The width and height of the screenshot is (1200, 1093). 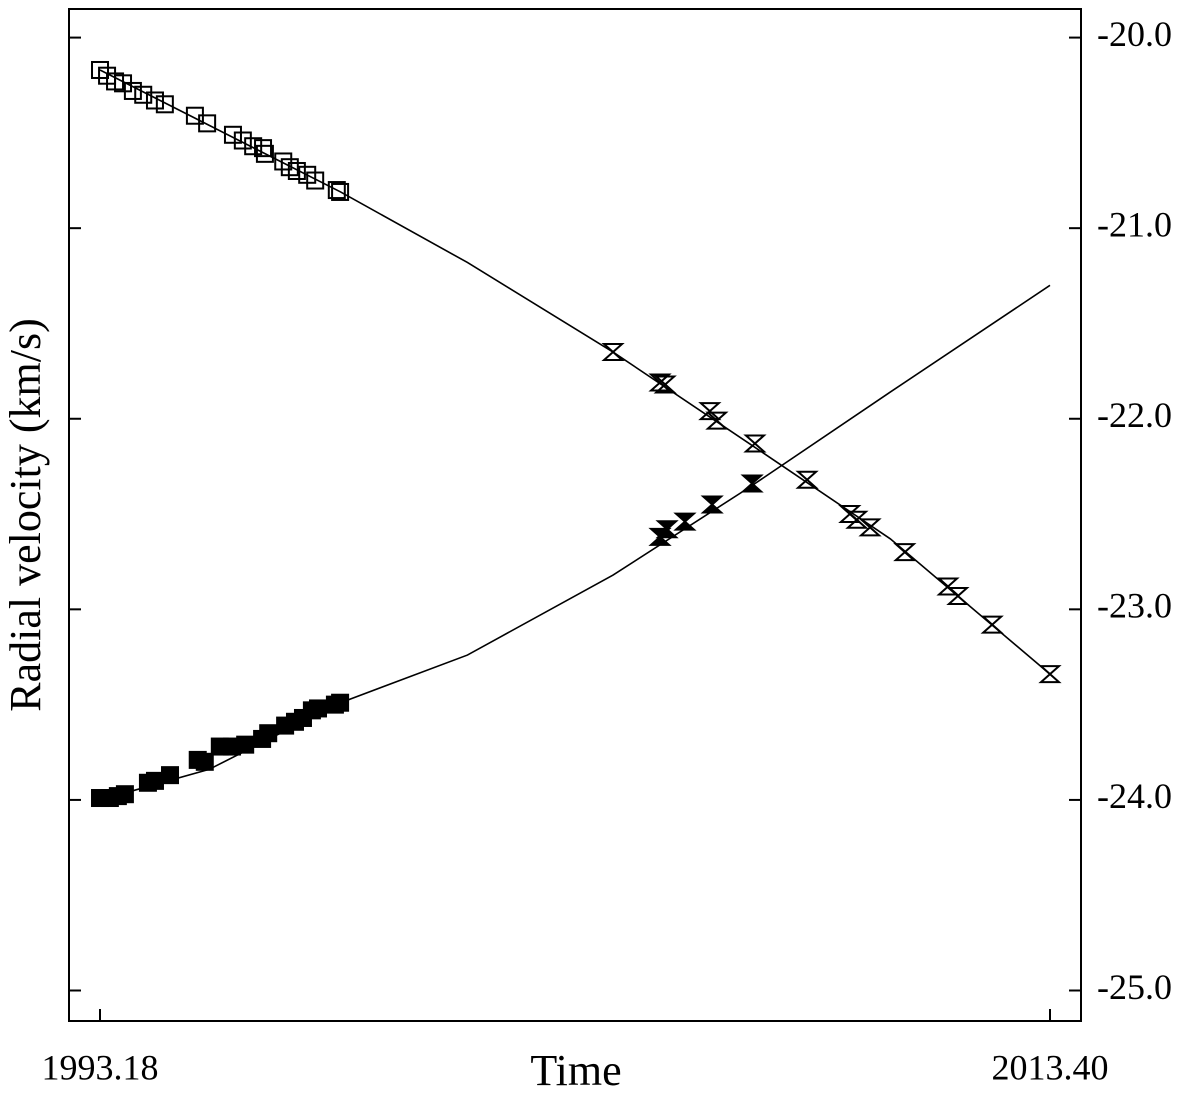 I want to click on y-tick-label: -23.0, so click(x=1134, y=606).